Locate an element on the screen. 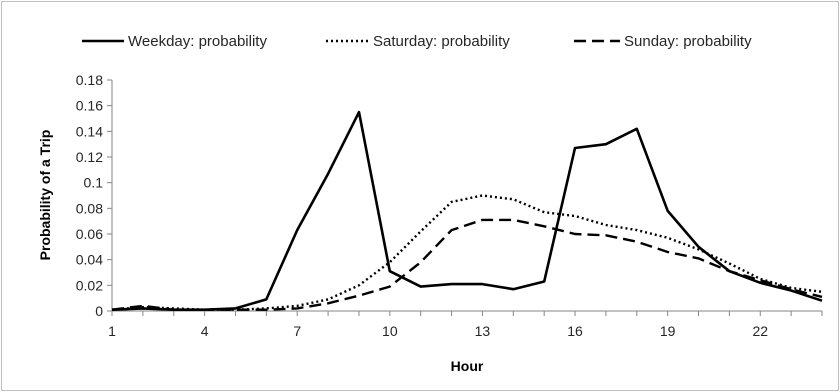 This screenshot has width=840, height=392. x-tick-label: 7 is located at coordinates (297, 331).